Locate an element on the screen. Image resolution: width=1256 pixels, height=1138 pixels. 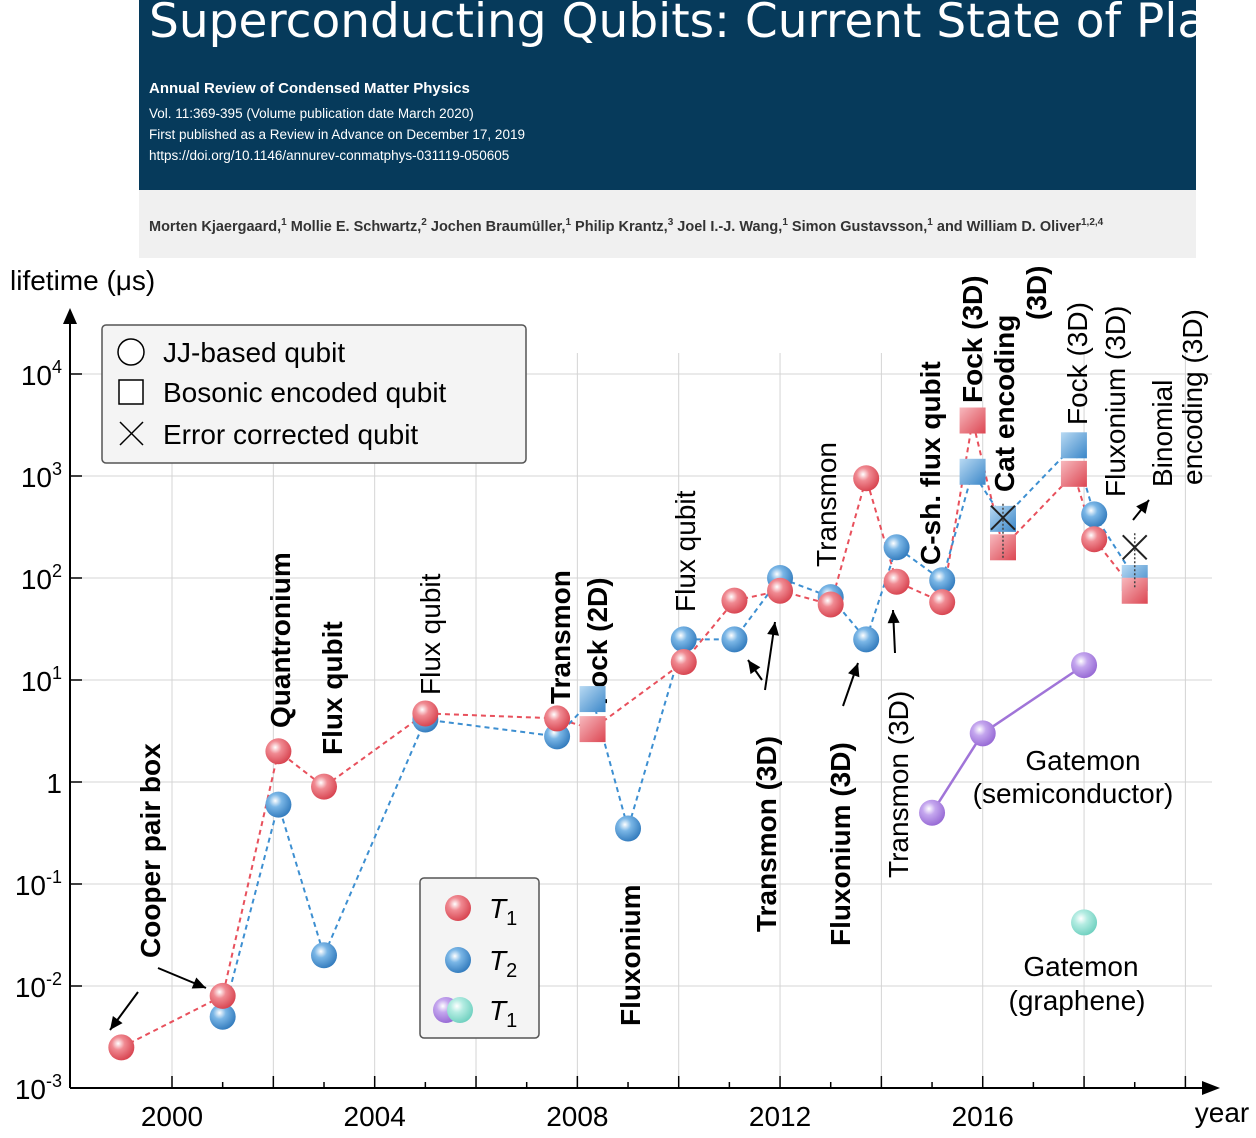
annotation-label: Cooper pair box is located at coordinates (150, 850).